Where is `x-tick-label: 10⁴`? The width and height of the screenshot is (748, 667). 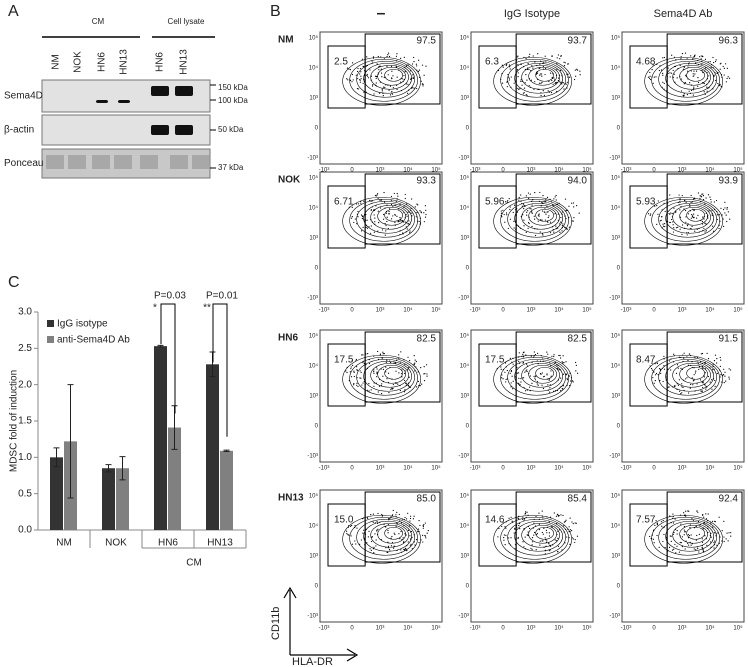
x-tick-label: 10⁴ is located at coordinates (408, 170).